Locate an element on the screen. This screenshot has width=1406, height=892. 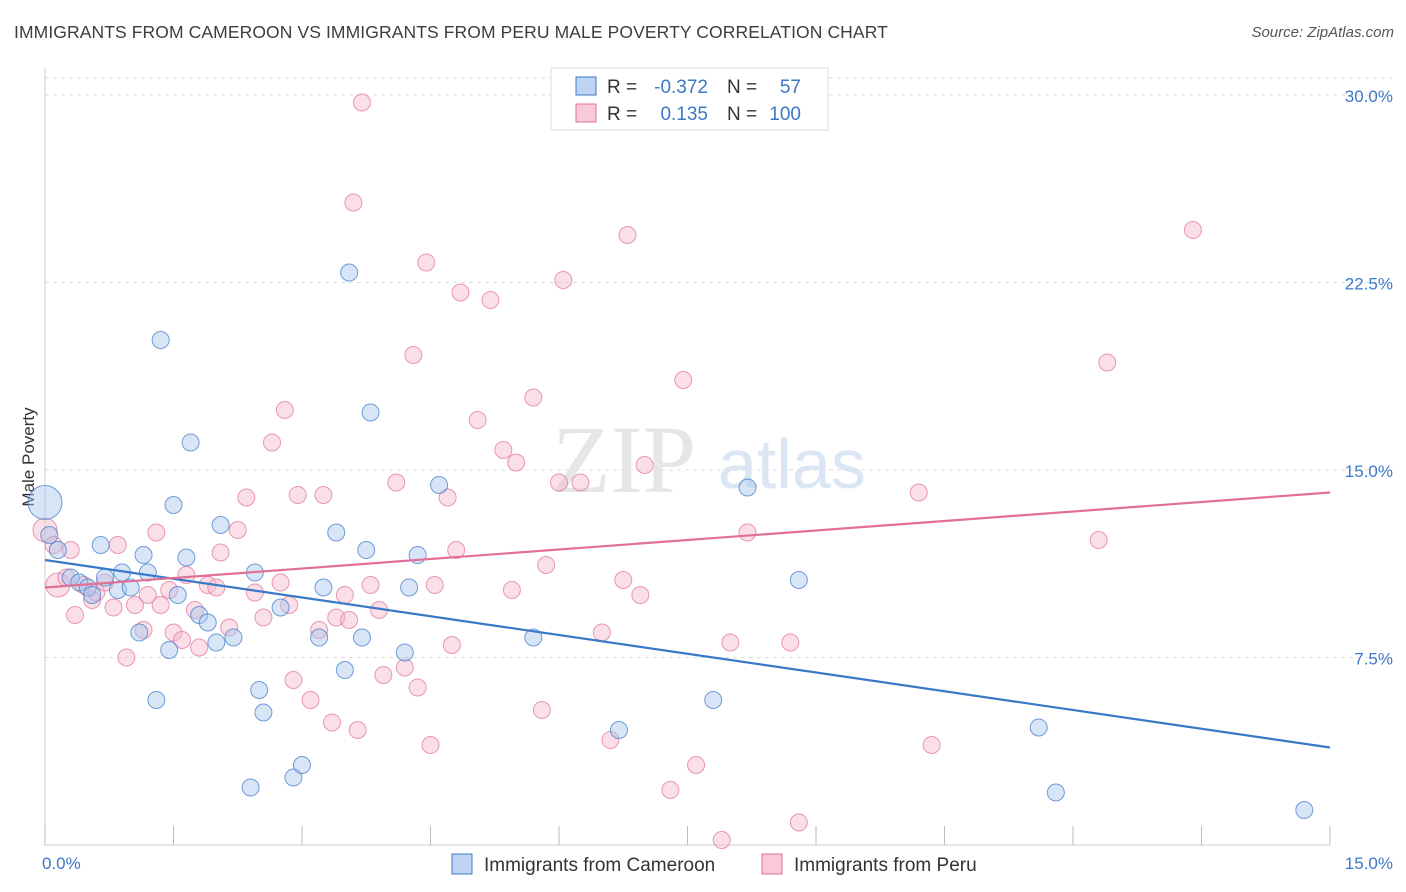
y-tick-label: 30.0% is located at coordinates (1369, 96).